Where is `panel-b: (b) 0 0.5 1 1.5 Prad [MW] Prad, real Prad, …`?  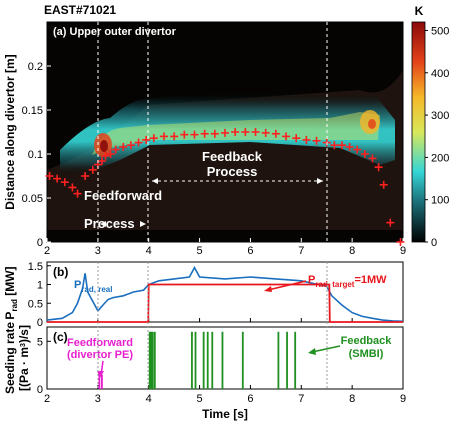 panel-b: (b) 0 0.5 1 1.5 Prad [MW] Prad, real Prad, … is located at coordinates (203, 295).